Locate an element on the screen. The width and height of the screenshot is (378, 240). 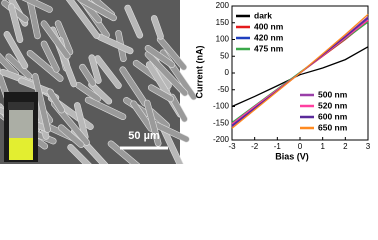
x-tick-label: 1 is located at coordinates (322, 146).